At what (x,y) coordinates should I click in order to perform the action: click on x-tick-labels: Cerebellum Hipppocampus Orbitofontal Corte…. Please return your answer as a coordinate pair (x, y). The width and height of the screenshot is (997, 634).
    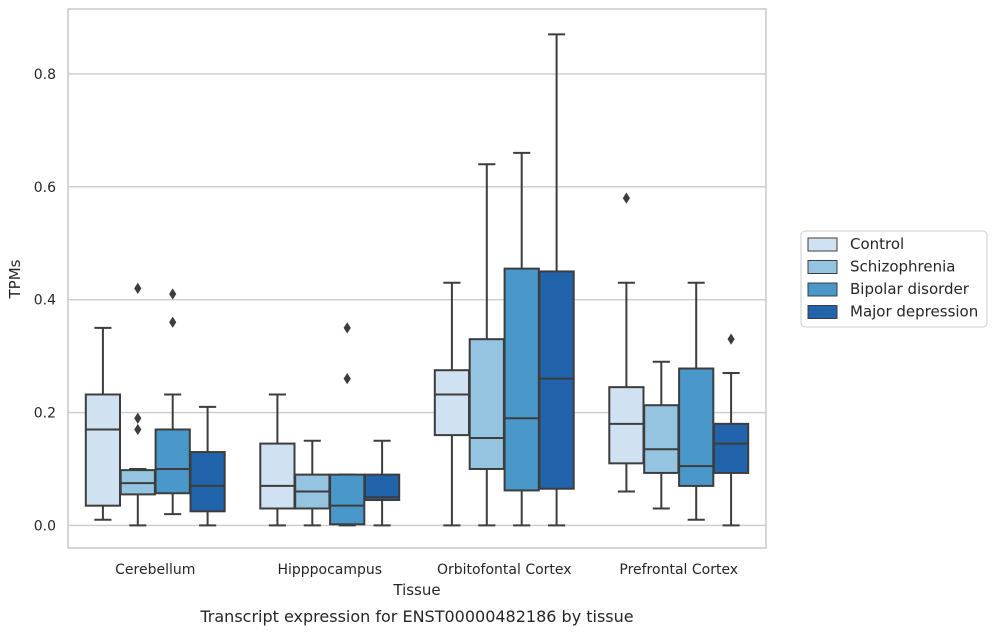
    Looking at the image, I should click on (426, 570).